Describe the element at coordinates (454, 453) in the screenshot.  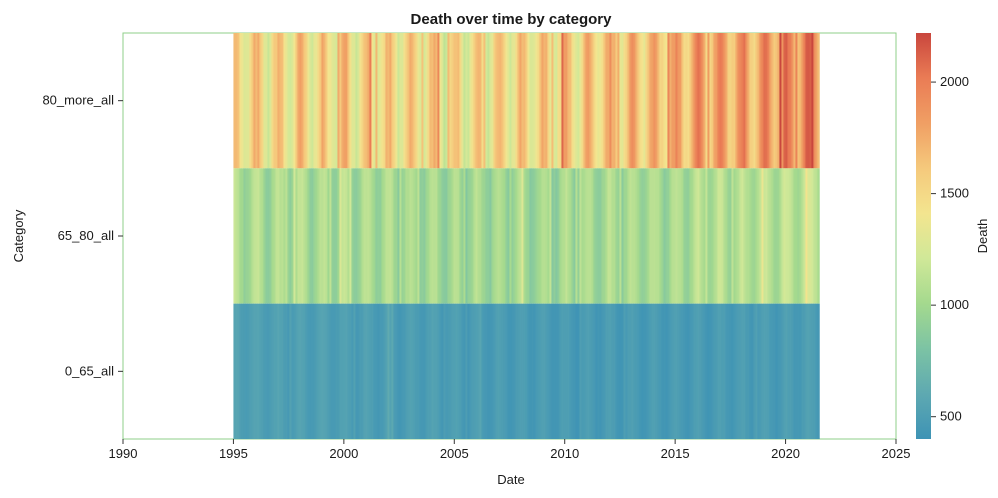
I see `x-tick-label: 2005` at that location.